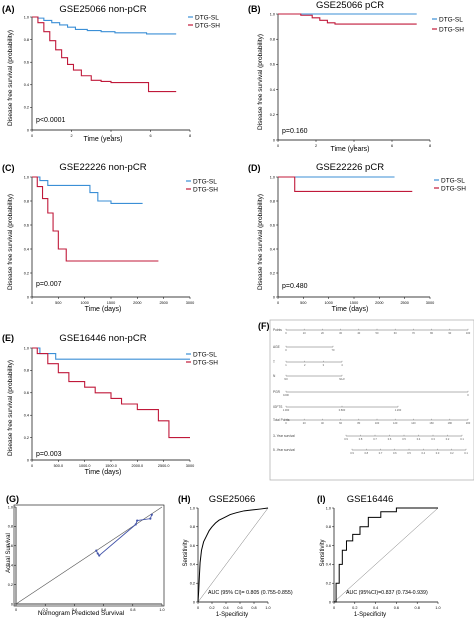 Image resolution: width=474 pixels, height=620 pixels. Describe the element at coordinates (104, 25) in the screenshot. I see `chart-0-series-dtg-sl` at that location.